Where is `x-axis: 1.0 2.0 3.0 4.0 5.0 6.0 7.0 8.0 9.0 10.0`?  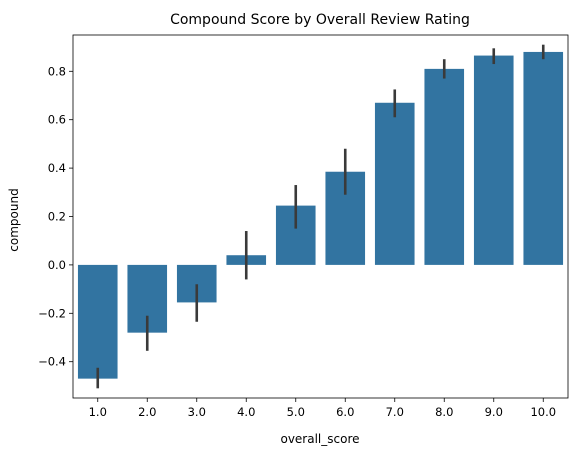
x-axis: 1.0 2.0 3.0 4.0 5.0 6.0 7.0 8.0 9.0 10.0 is located at coordinates (322, 408).